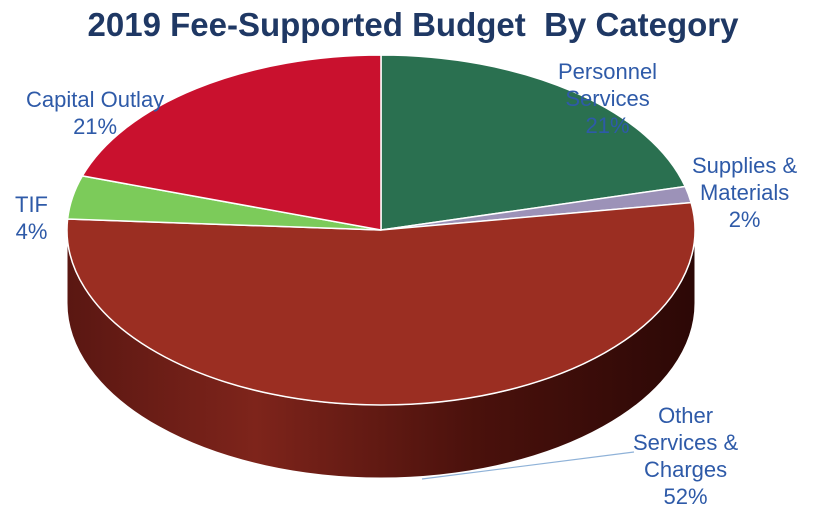 The height and width of the screenshot is (519, 826). What do you see at coordinates (744, 219) in the screenshot?
I see `label-percent: 2%` at bounding box center [744, 219].